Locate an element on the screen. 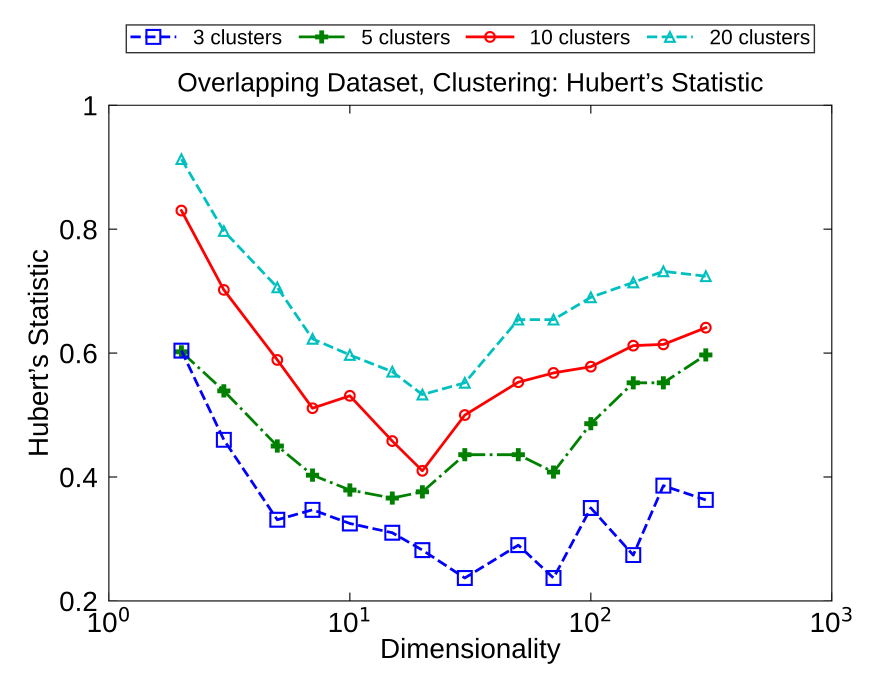  y-axis-title: Hubert’s Statistic is located at coordinates (38, 352).